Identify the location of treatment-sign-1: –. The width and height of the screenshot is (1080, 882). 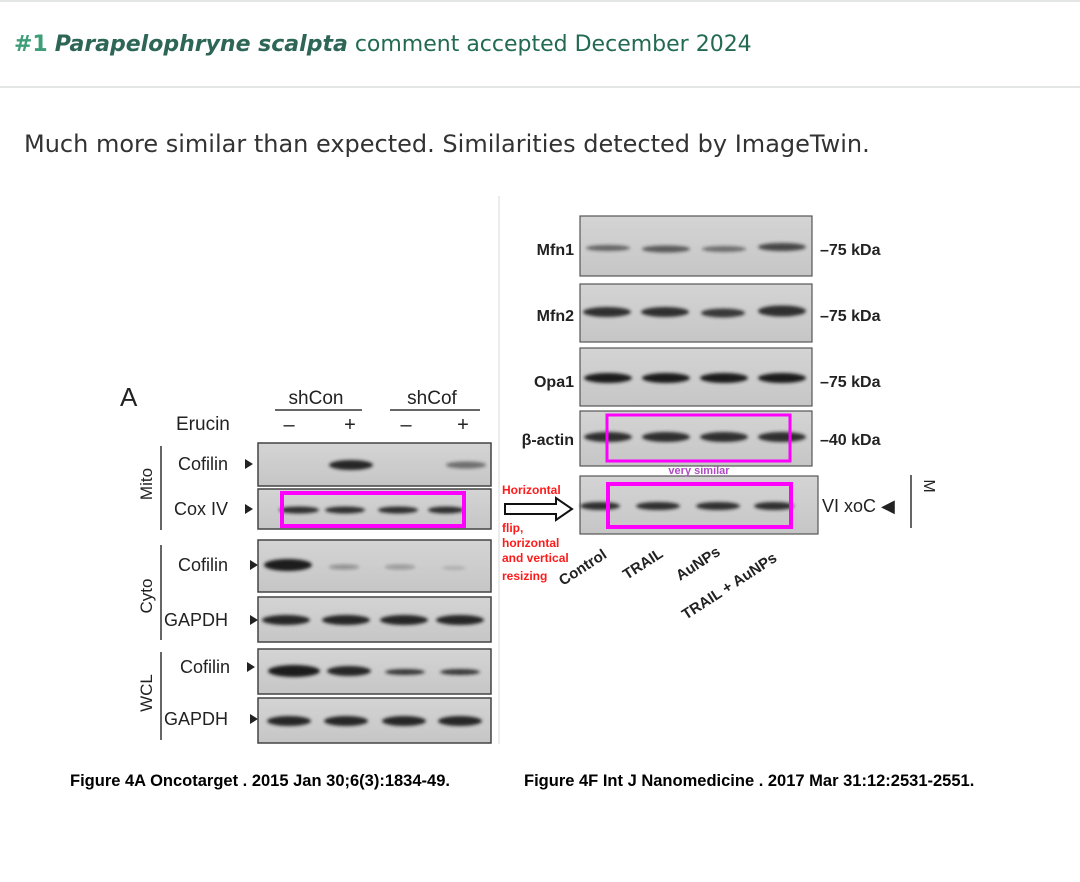
(289, 425).